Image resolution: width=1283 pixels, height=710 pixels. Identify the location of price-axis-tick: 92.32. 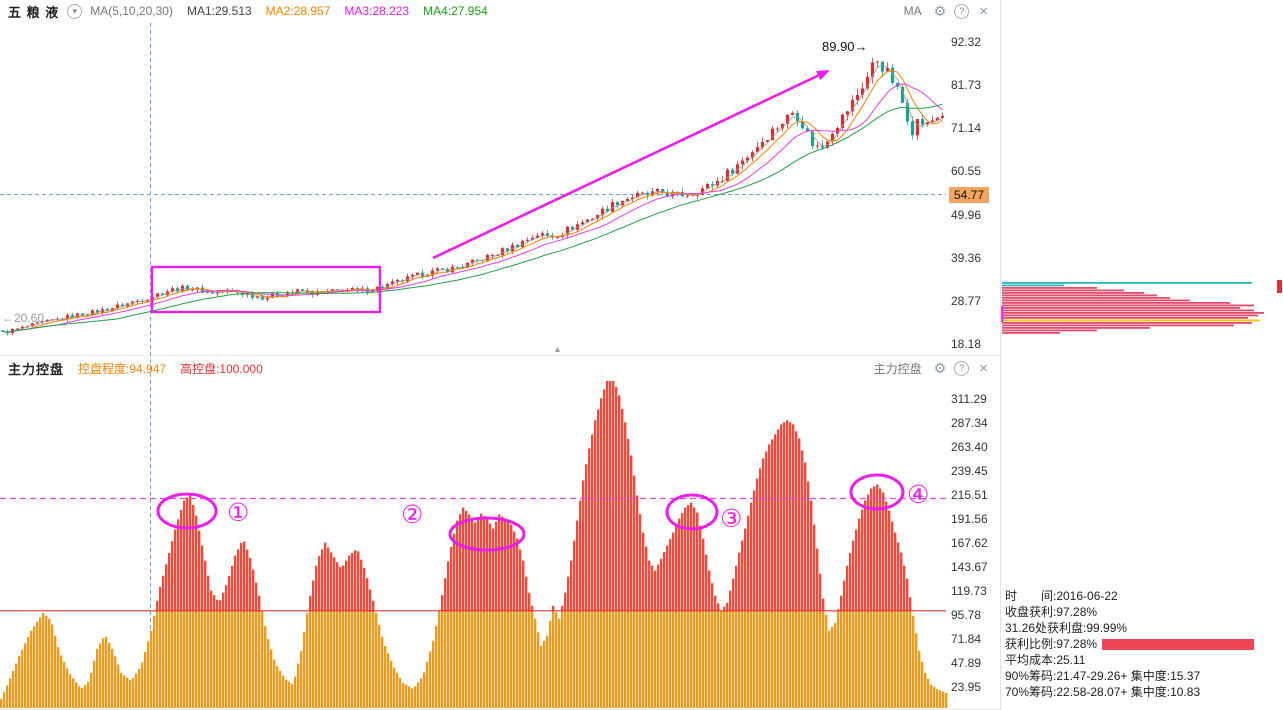
(966, 42).